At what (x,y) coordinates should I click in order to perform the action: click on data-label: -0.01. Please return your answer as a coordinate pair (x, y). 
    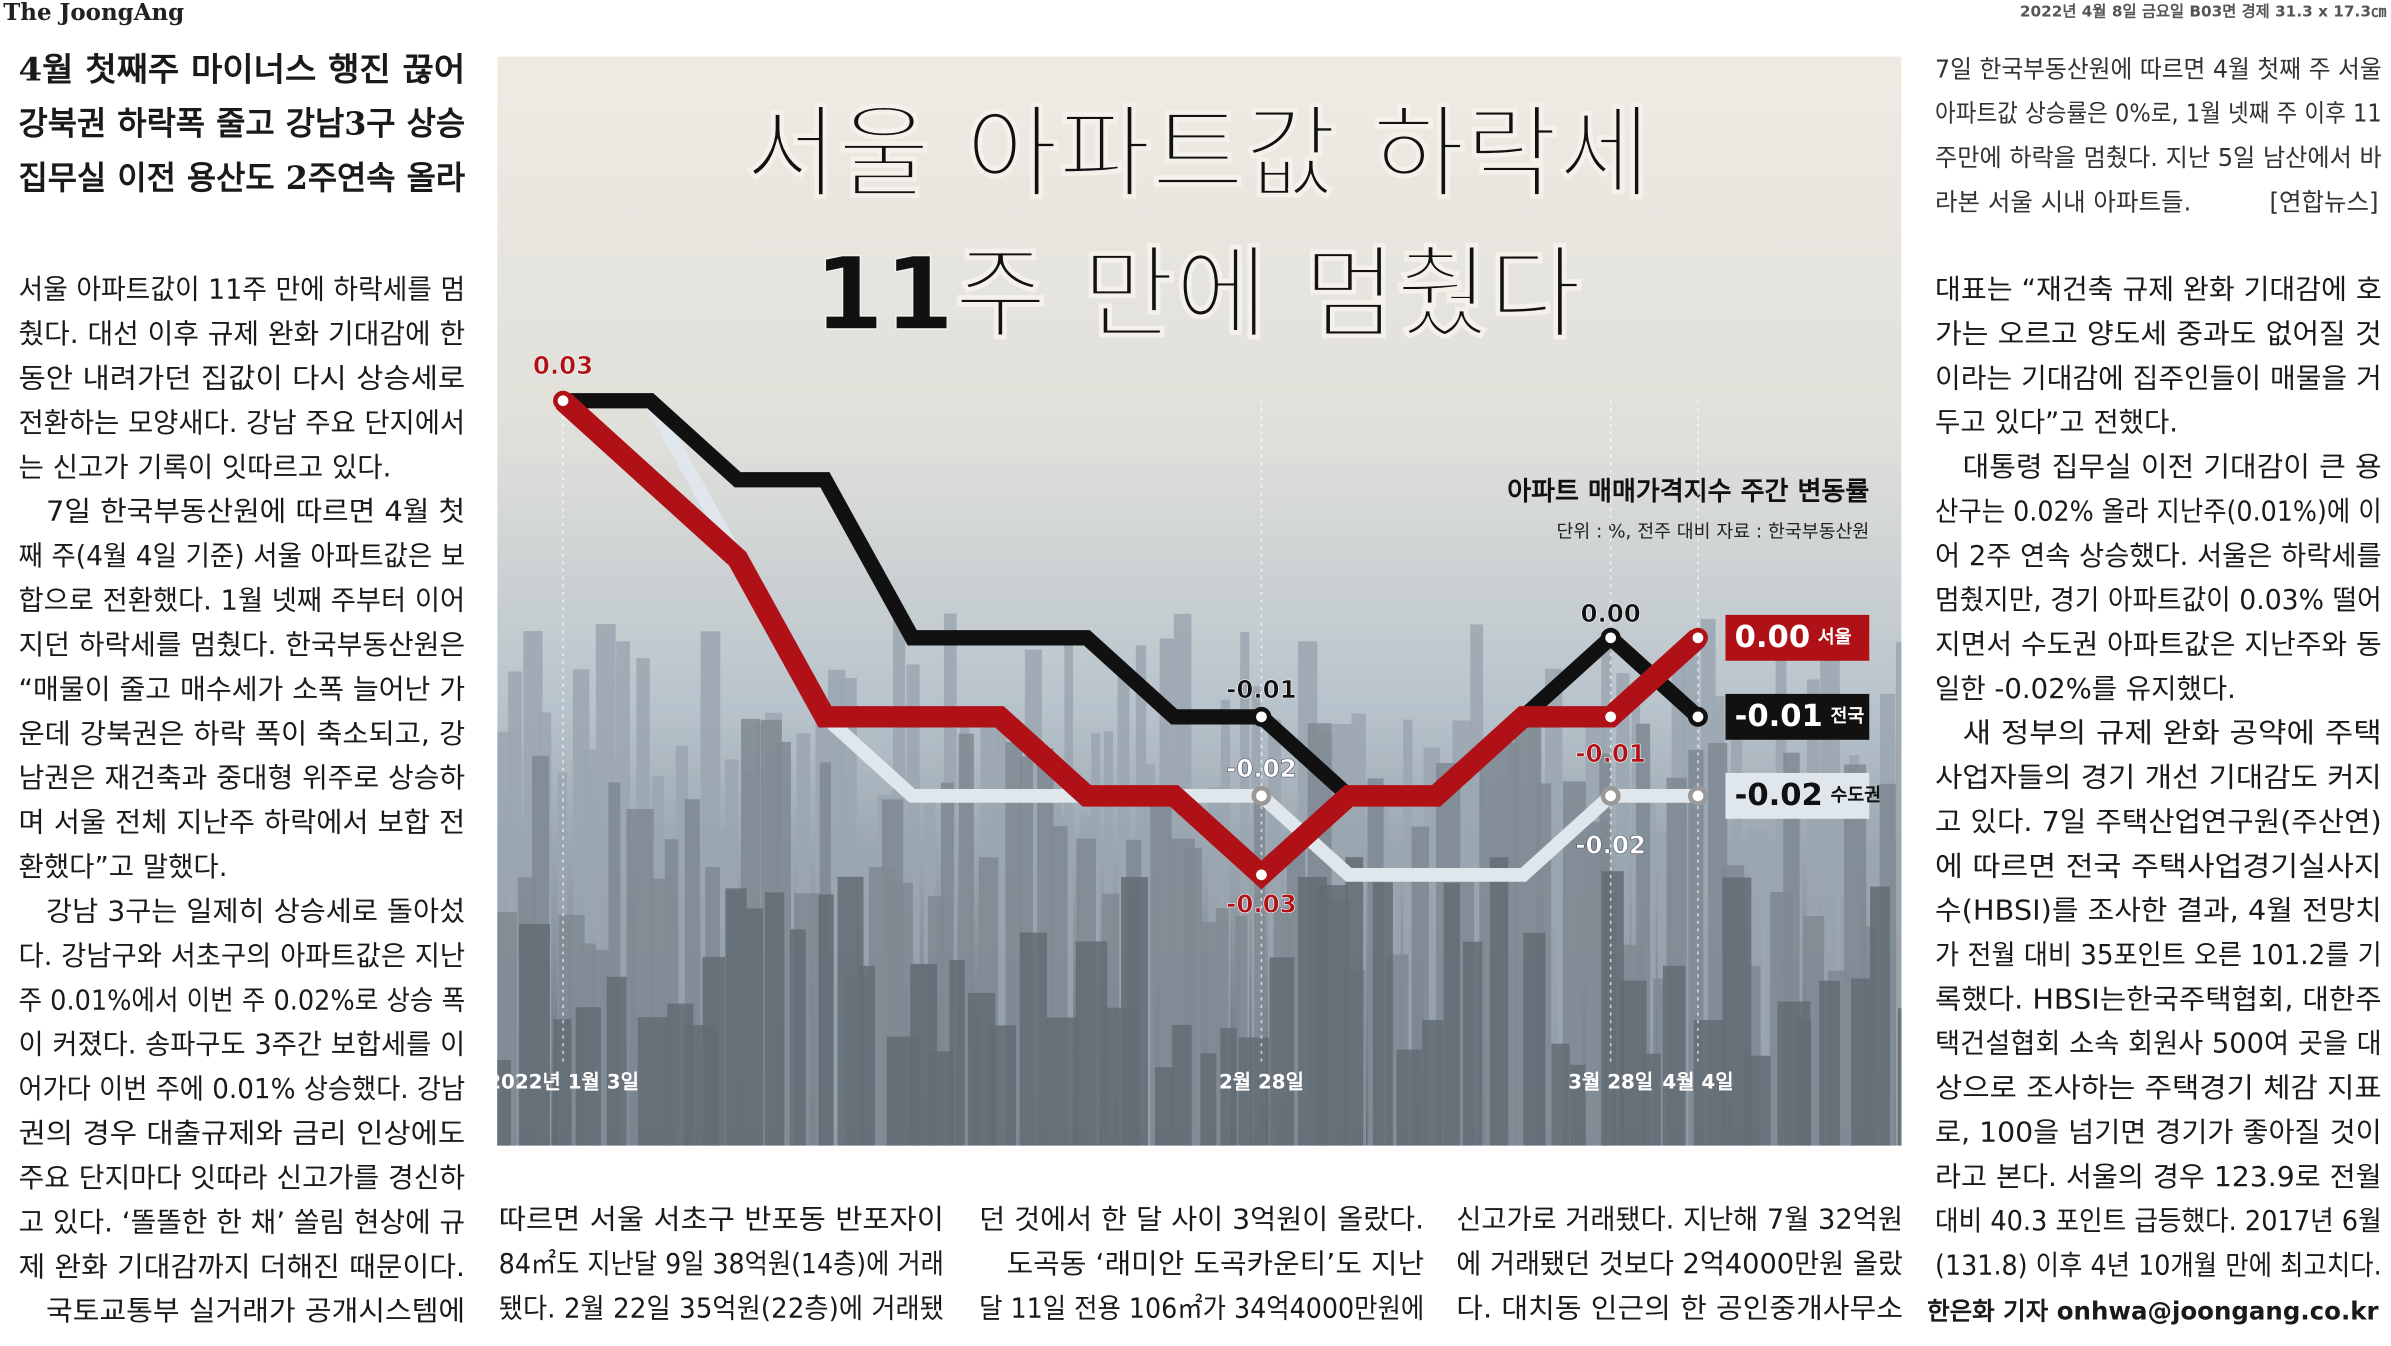
    Looking at the image, I should click on (1261, 689).